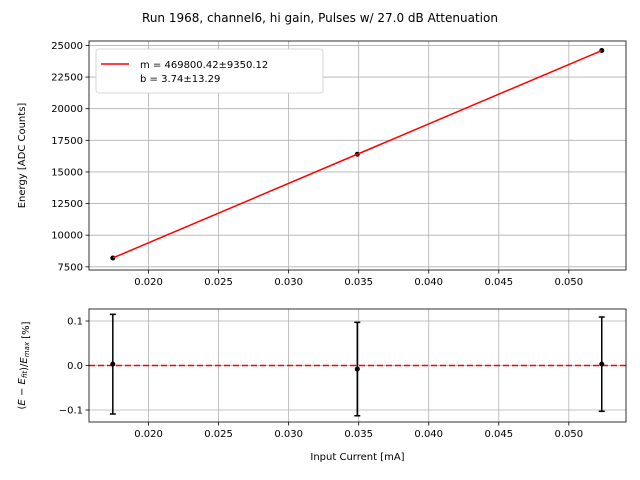 This screenshot has width=640, height=480. I want to click on legend-box, so click(209, 71).